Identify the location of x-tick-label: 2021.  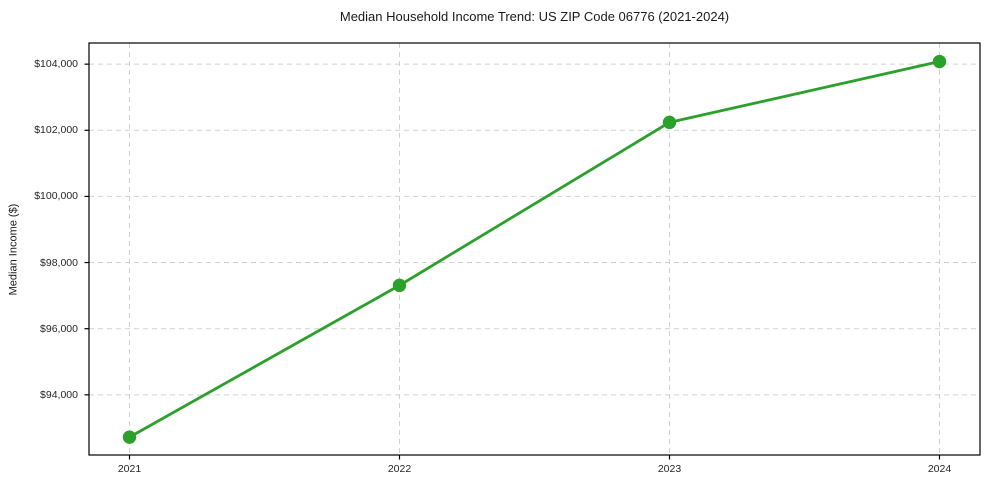
(129, 469).